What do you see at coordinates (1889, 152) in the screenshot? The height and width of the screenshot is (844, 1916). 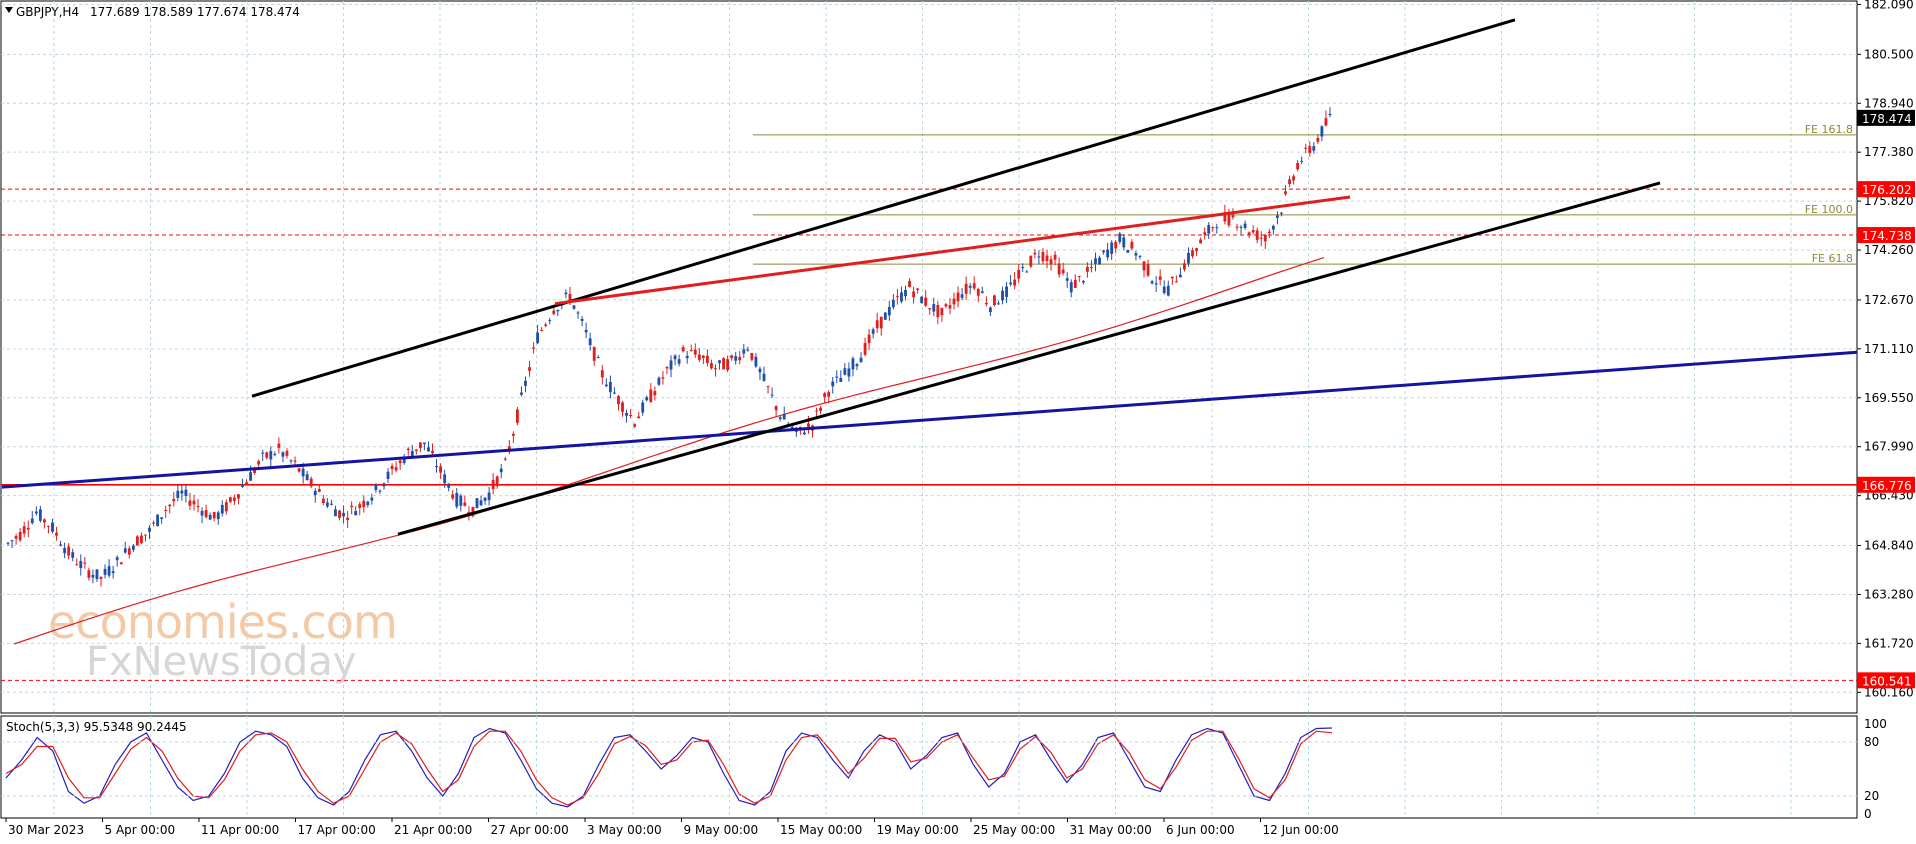 I see `y-tick-label: 177.380` at bounding box center [1889, 152].